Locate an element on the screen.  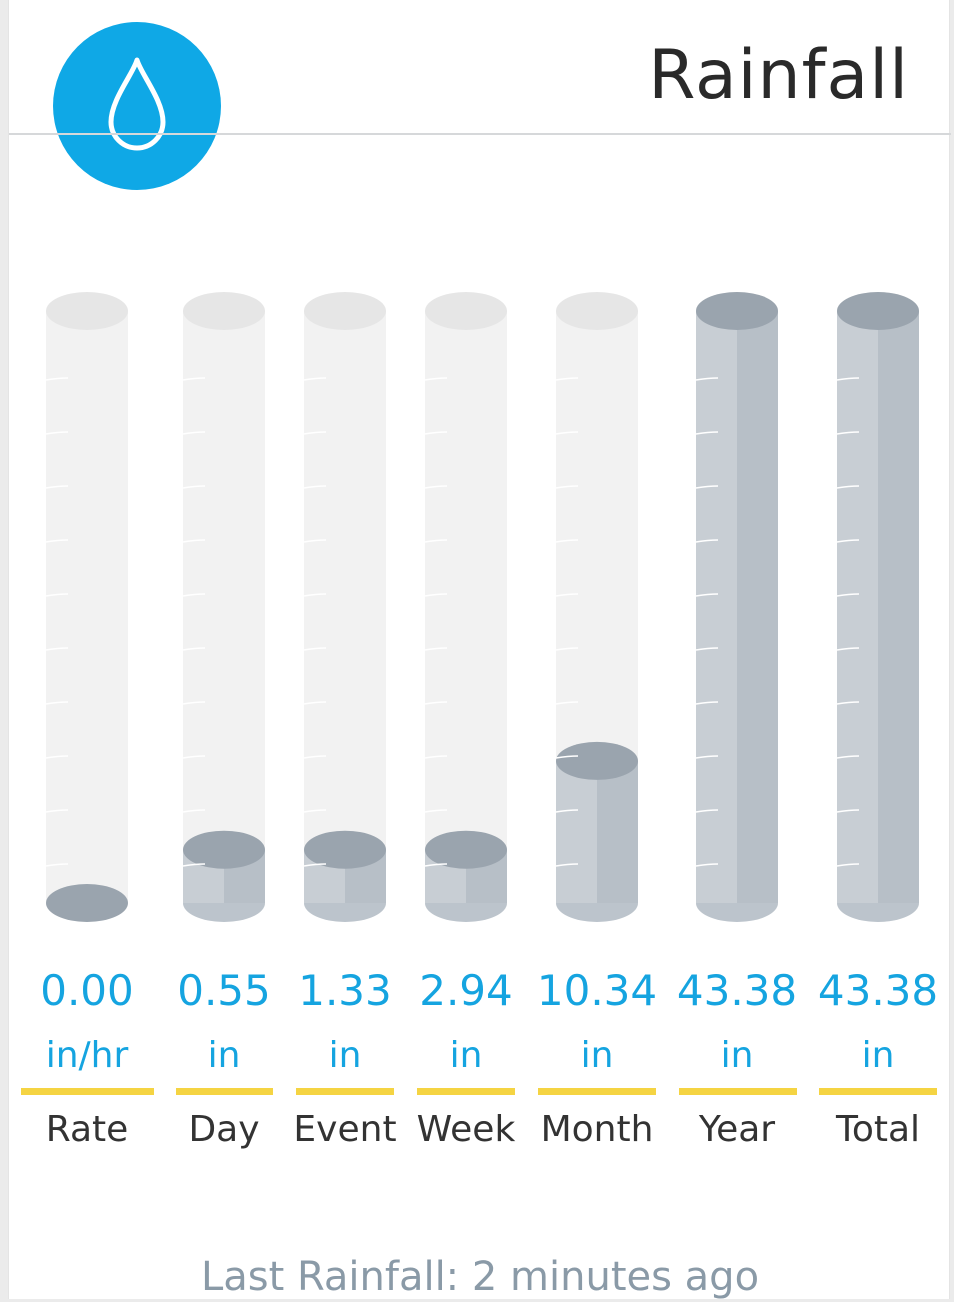
gauge-value: 2.94 is located at coordinates (466, 990).